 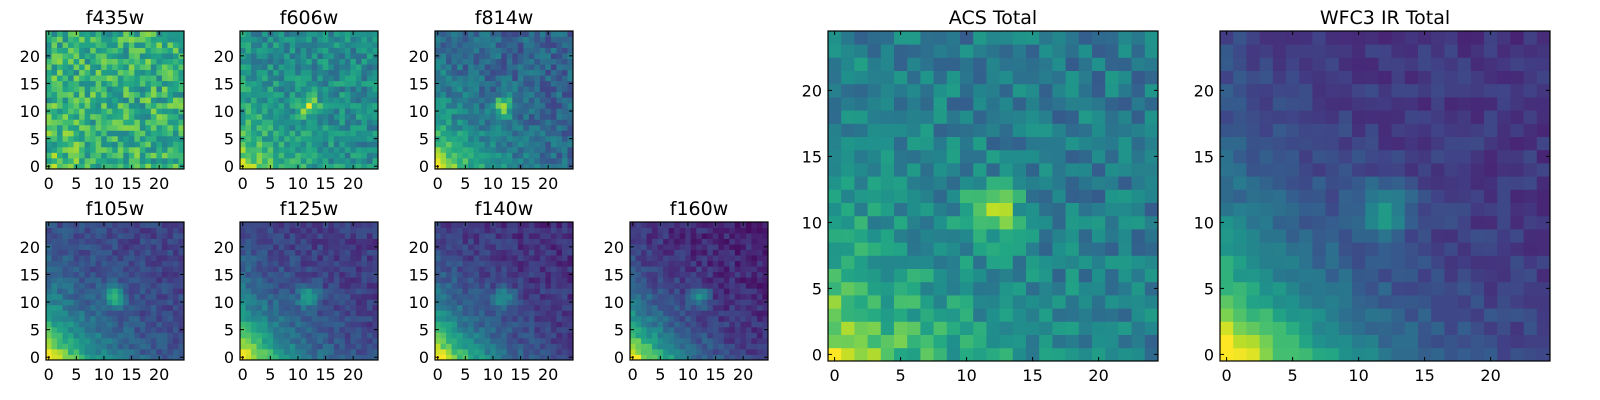 I want to click on x-tick-label: 0, so click(x=243, y=374).